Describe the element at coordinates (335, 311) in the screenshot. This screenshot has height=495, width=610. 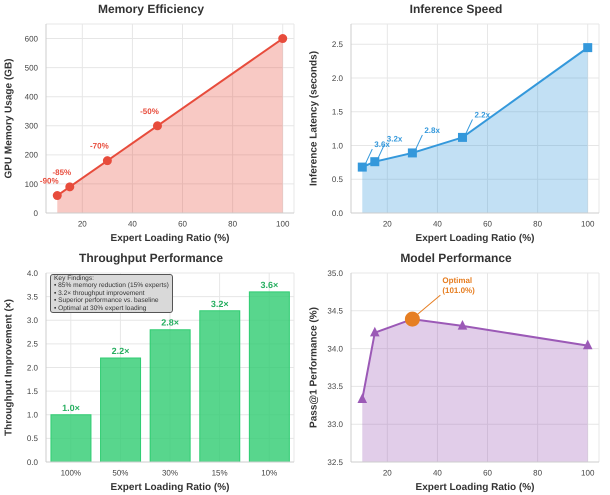
I see `y-tick-label: 34.5` at that location.